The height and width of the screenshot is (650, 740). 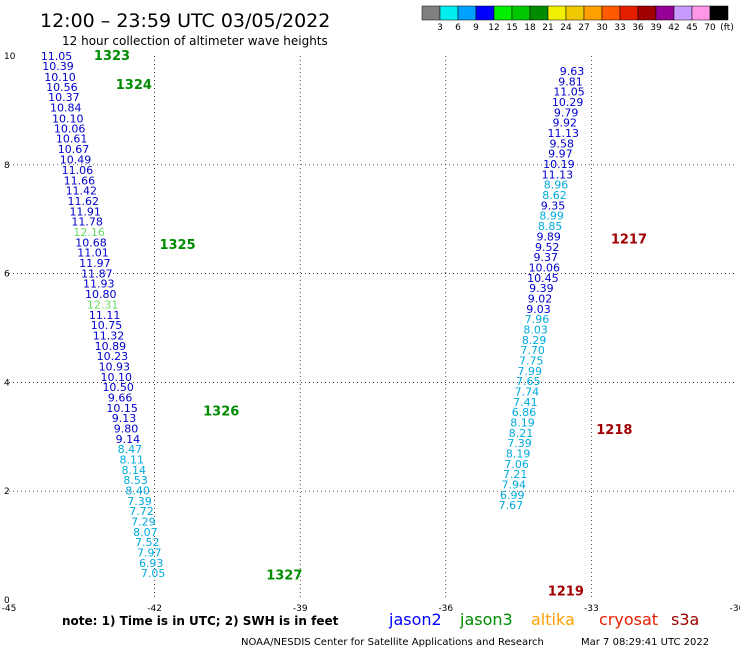 What do you see at coordinates (554, 195) in the screenshot?
I see `data-label: 8.62` at bounding box center [554, 195].